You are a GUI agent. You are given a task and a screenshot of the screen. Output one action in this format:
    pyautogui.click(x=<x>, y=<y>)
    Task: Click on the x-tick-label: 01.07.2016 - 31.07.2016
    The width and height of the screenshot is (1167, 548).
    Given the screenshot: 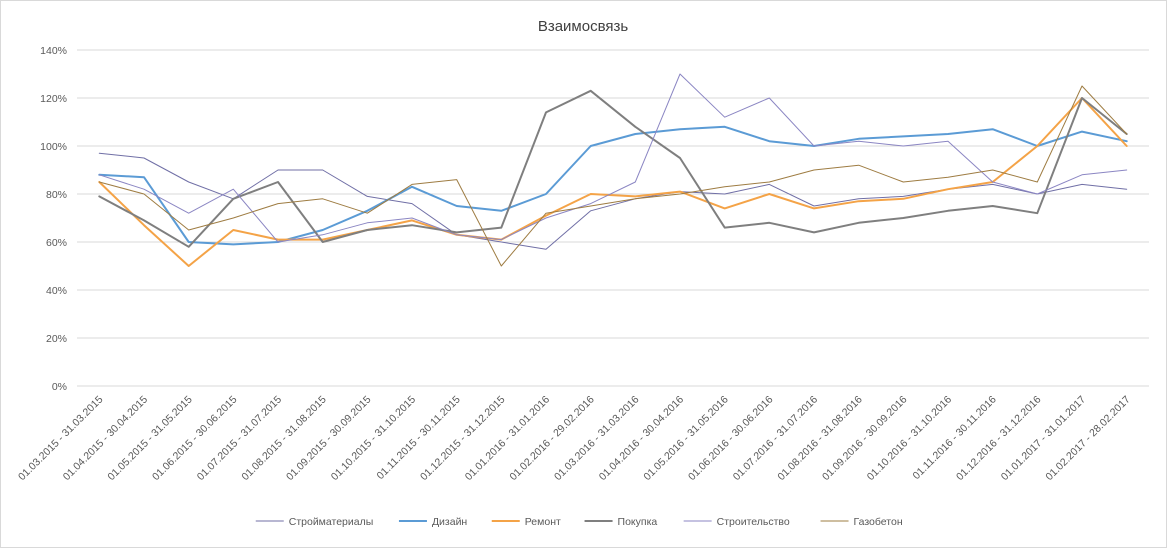 What is the action you would take?
    pyautogui.click(x=776, y=439)
    